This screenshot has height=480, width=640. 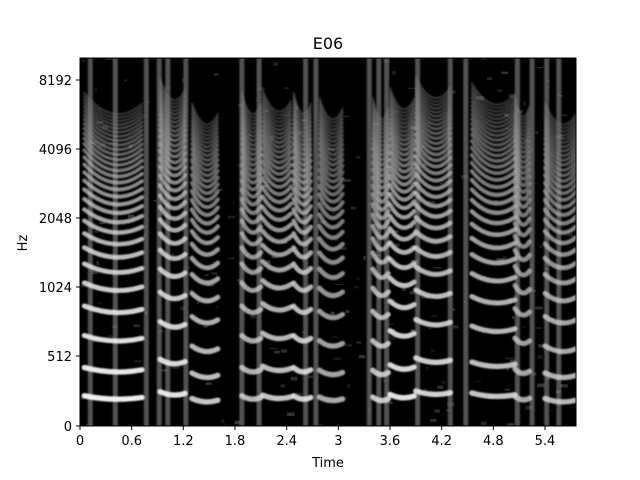 I want to click on y-tick-label: 2048, so click(x=55, y=219).